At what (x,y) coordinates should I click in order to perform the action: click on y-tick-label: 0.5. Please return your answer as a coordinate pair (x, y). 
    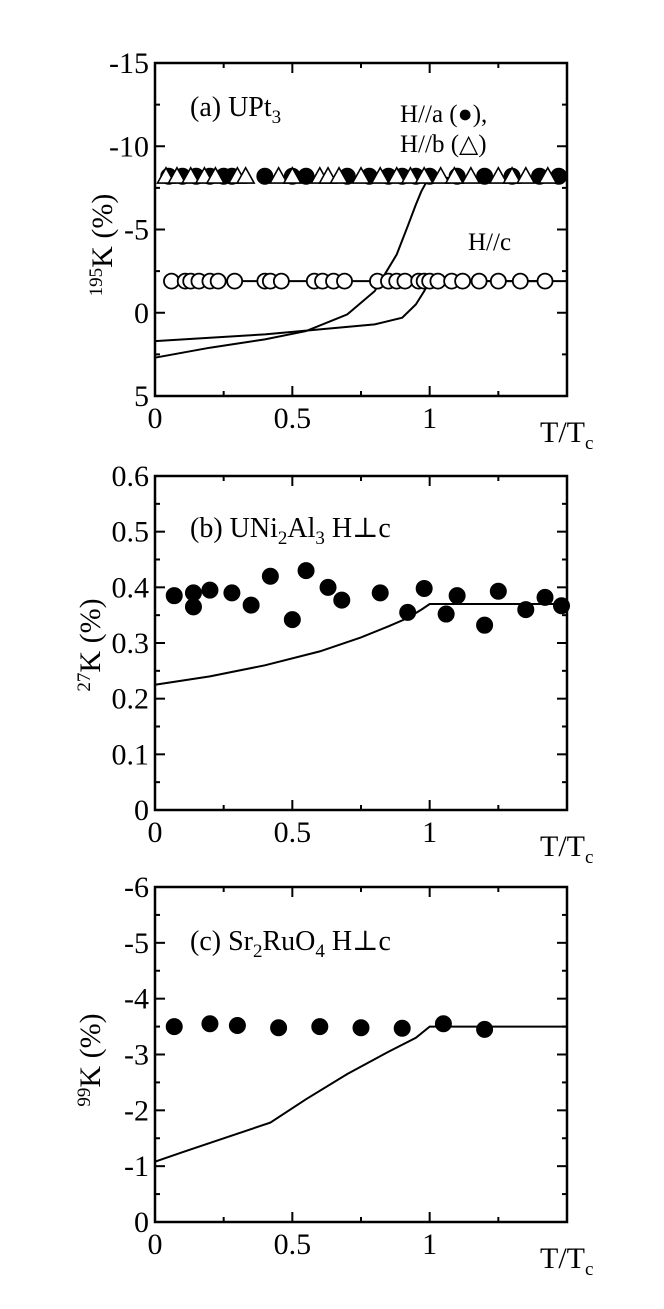
    Looking at the image, I should click on (131, 532).